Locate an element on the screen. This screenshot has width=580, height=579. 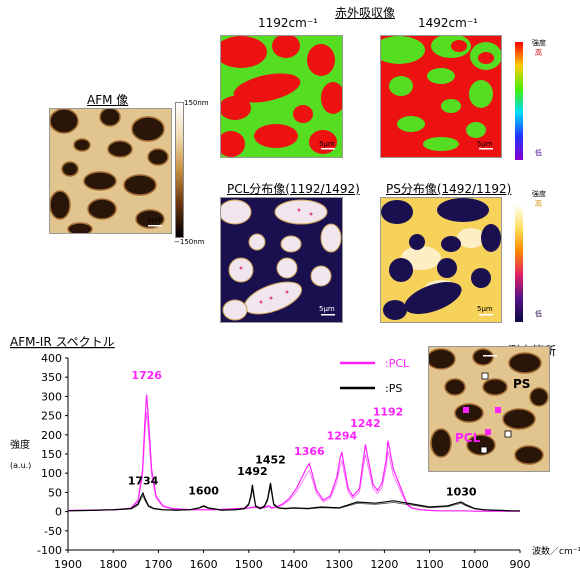
y-tick-label: 100 is located at coordinates (51, 473).